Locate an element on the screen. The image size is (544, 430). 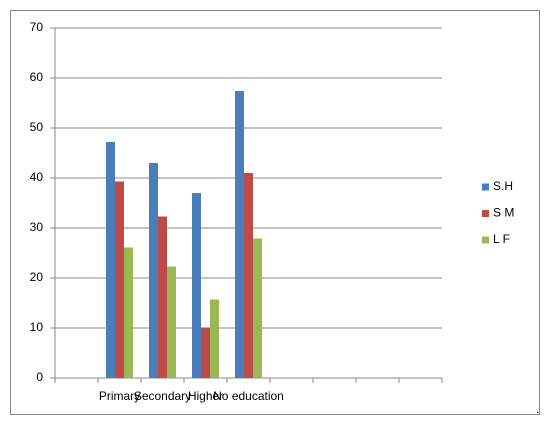
x-tick-label: Primary is located at coordinates (119, 396).